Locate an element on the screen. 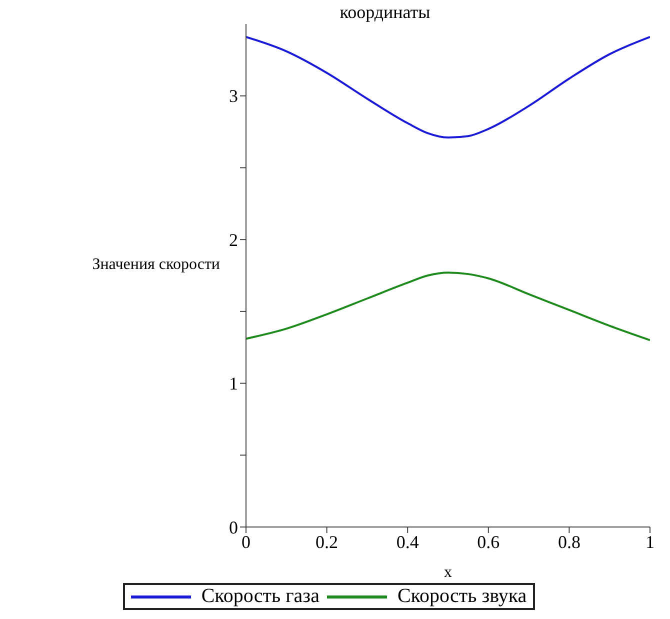 The image size is (670, 619). legend-label: Скорость звука is located at coordinates (462, 596).